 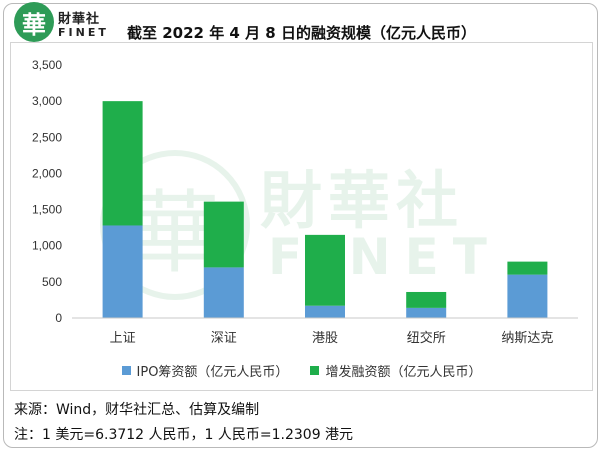 What do you see at coordinates (34, 22) in the screenshot?
I see `logo-seal: 華` at bounding box center [34, 22].